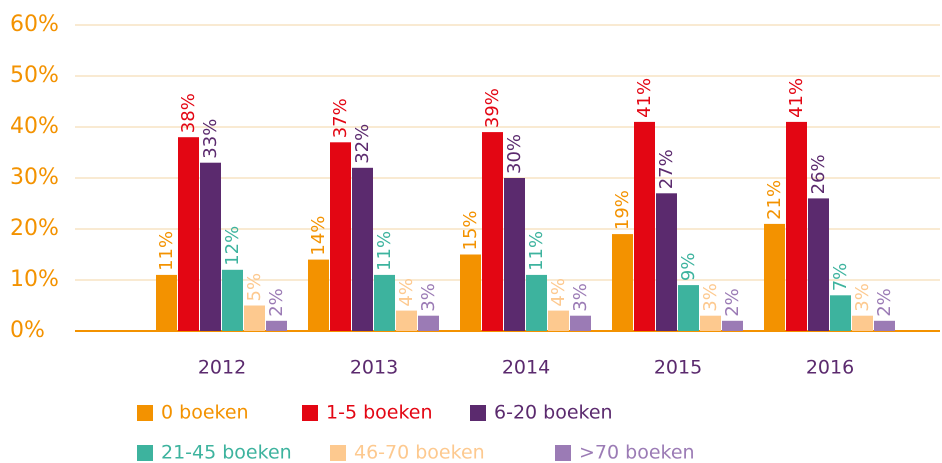 The height and width of the screenshot is (463, 942). Describe the element at coordinates (526, 368) in the screenshot. I see `x-tick-label: 2014` at that location.